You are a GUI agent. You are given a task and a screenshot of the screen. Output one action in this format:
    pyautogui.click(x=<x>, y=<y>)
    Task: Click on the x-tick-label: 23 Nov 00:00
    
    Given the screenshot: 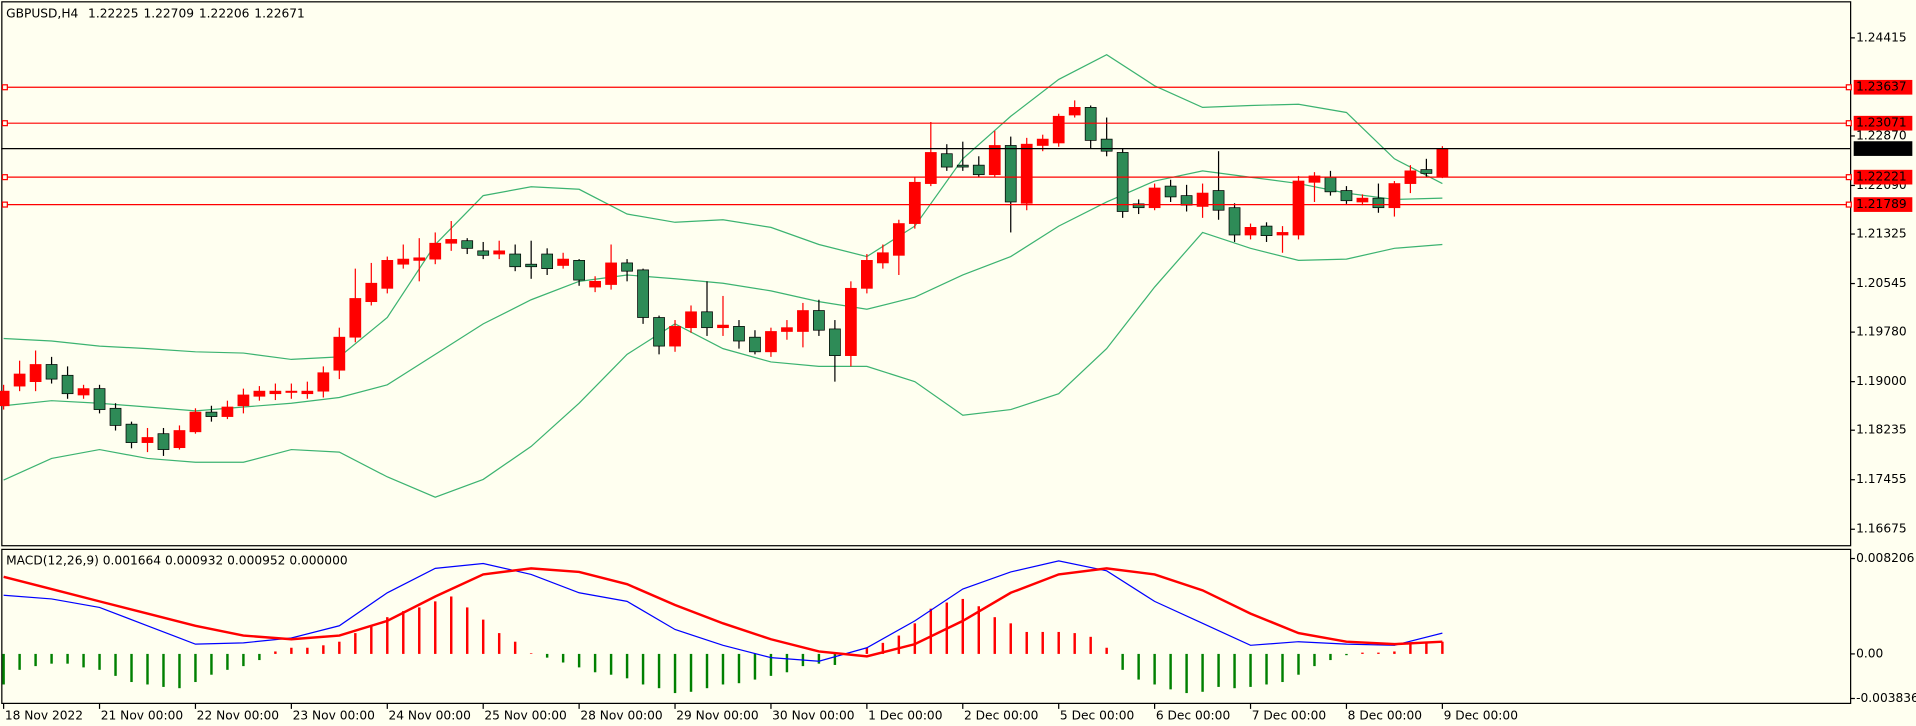 What is the action you would take?
    pyautogui.click(x=334, y=716)
    